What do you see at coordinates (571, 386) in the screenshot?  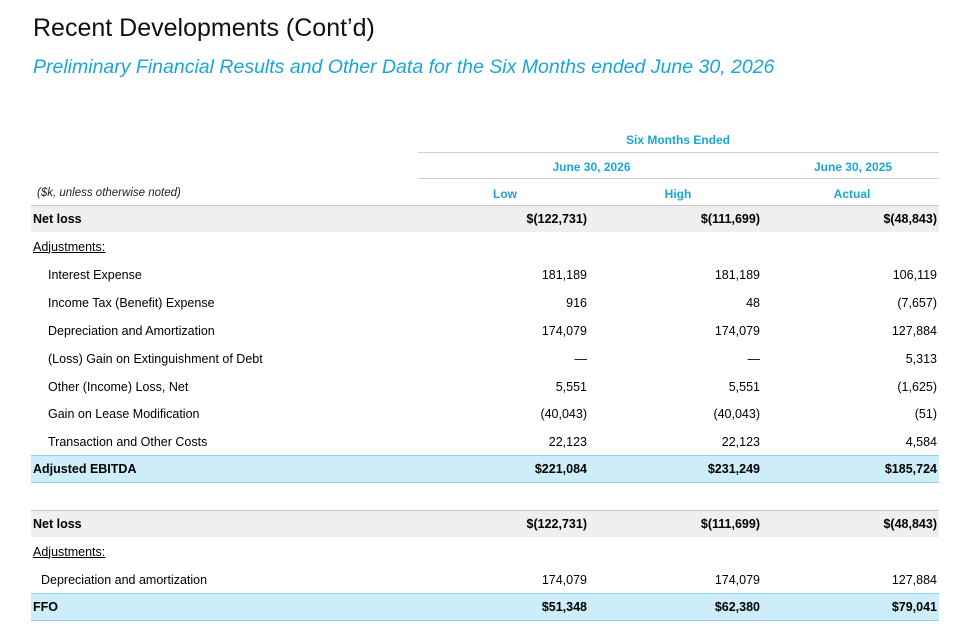 I see `value-low: 5,551` at bounding box center [571, 386].